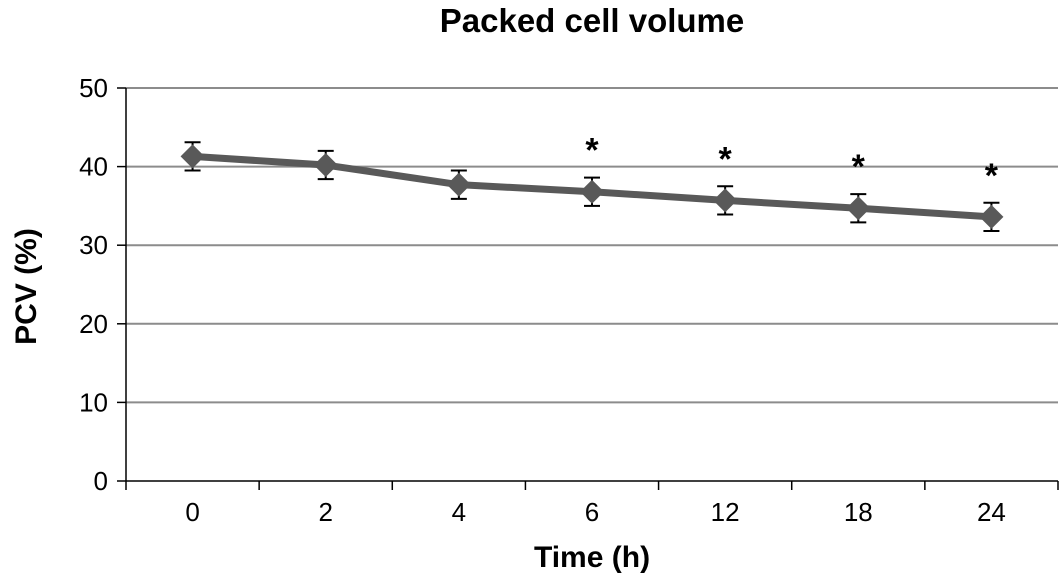  Describe the element at coordinates (858, 512) in the screenshot. I see `x-tick-label: 18` at that location.